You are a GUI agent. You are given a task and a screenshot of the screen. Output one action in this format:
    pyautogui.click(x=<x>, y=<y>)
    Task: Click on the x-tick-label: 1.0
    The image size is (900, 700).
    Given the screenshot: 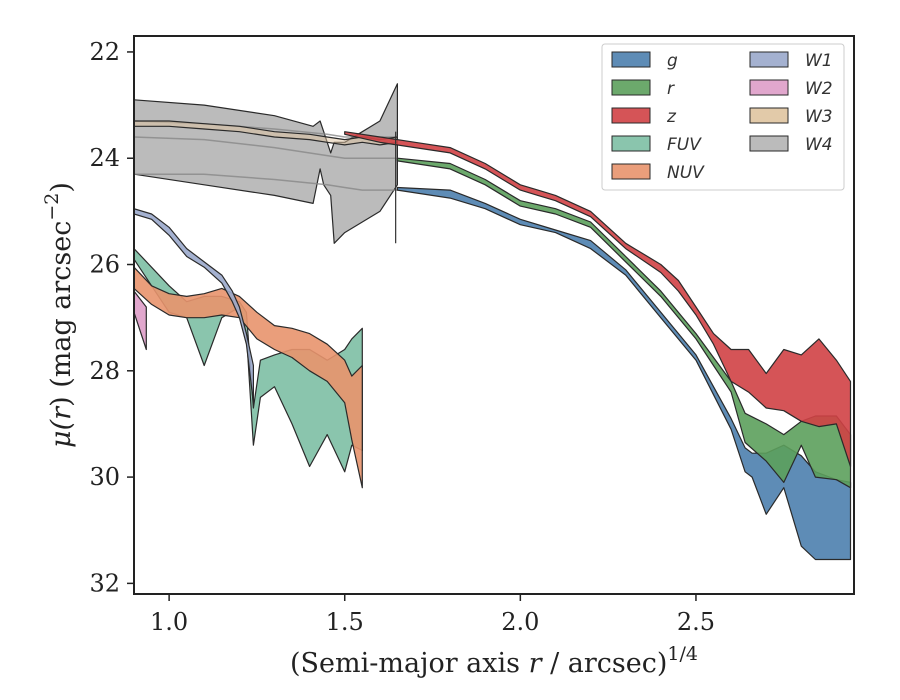 What is the action you would take?
    pyautogui.click(x=169, y=622)
    